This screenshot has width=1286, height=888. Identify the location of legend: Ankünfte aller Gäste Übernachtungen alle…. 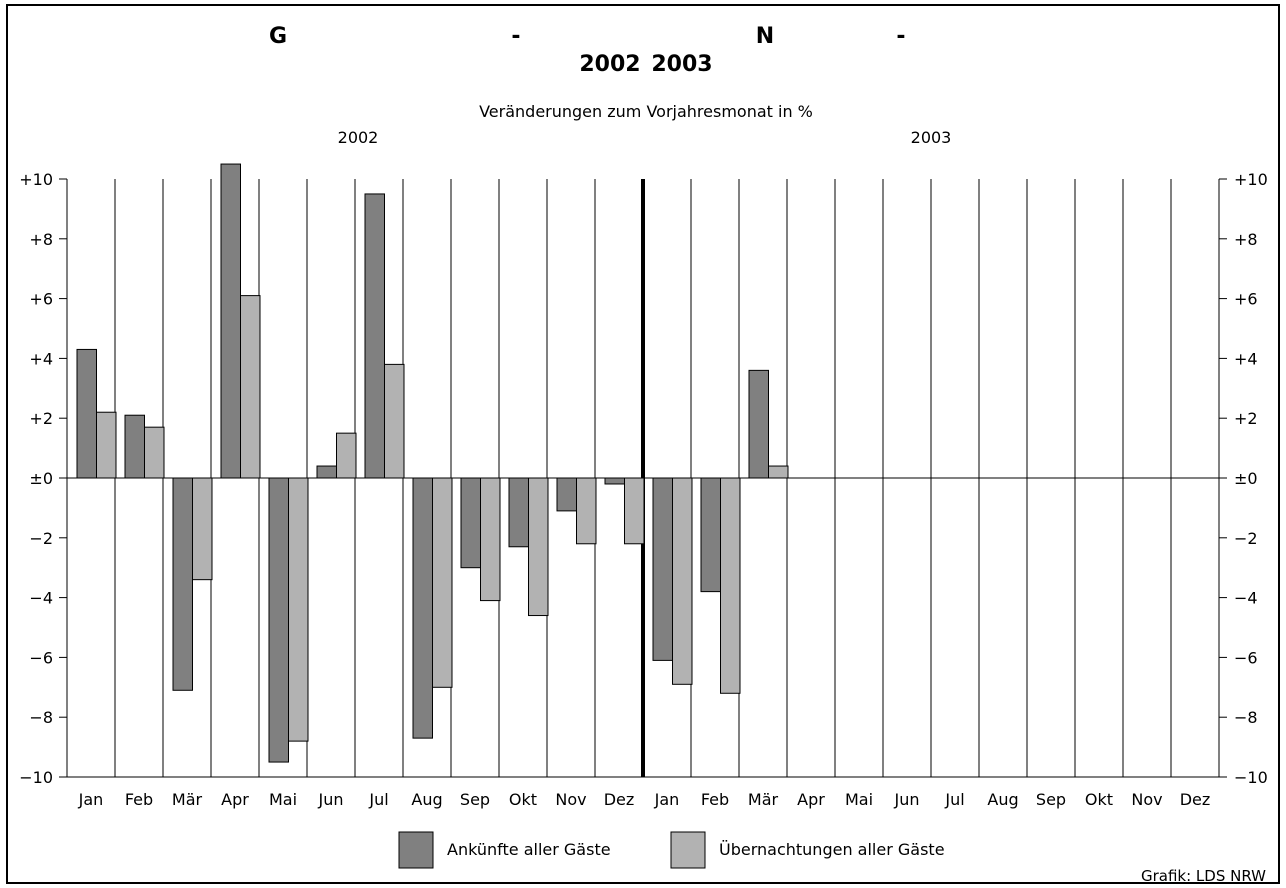
(671, 850).